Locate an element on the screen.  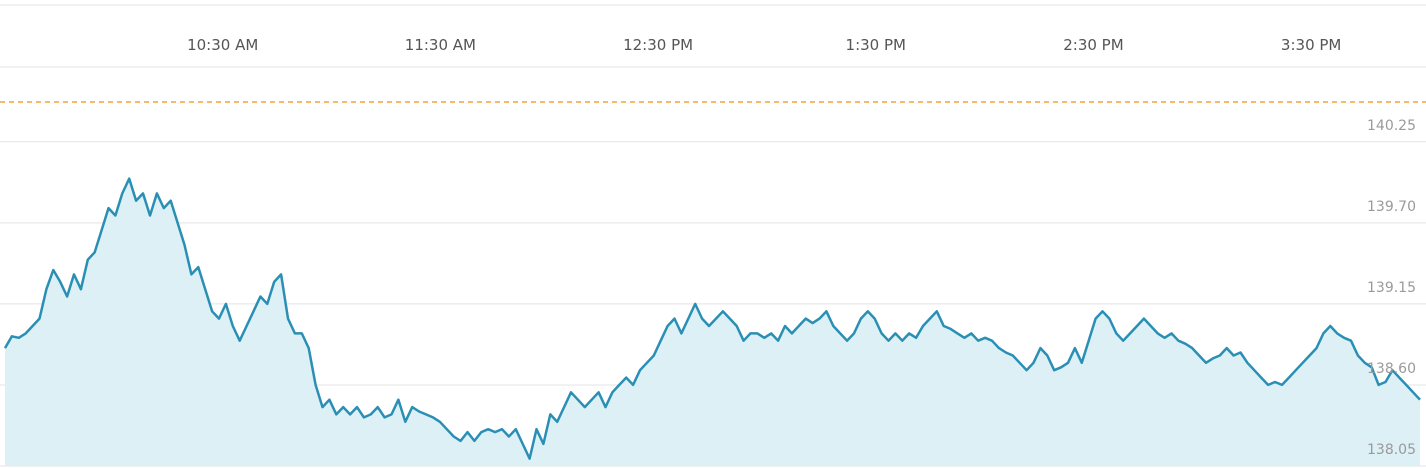
y-axis-ticks: 140.25 139.70 139.15 138.60 138.05 is located at coordinates (1391, 288).